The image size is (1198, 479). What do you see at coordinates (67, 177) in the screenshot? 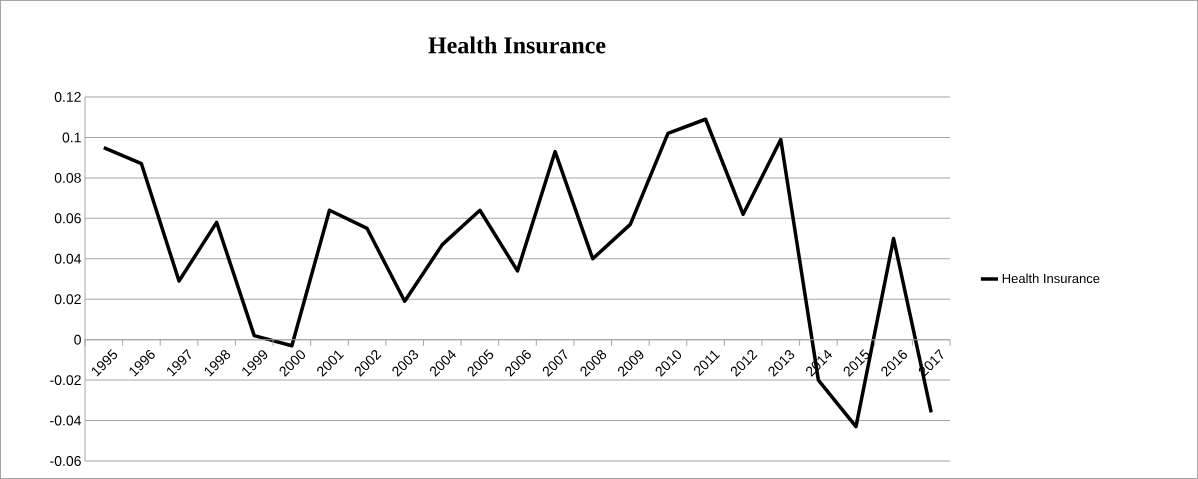
I see `y-tick-label: 0.08` at bounding box center [67, 177].